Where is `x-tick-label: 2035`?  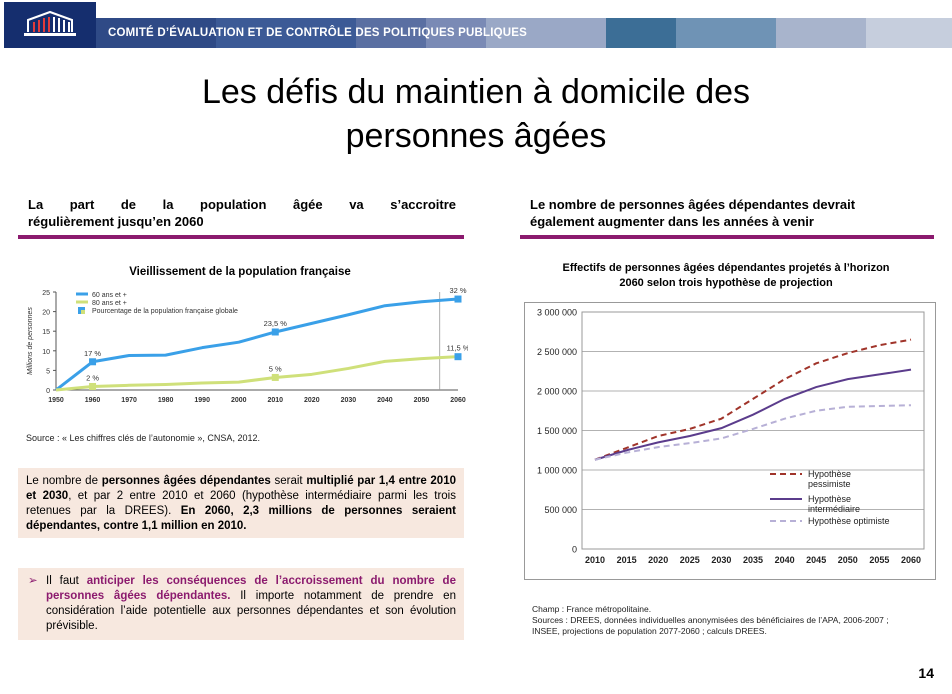 x-tick-label: 2035 is located at coordinates (753, 560).